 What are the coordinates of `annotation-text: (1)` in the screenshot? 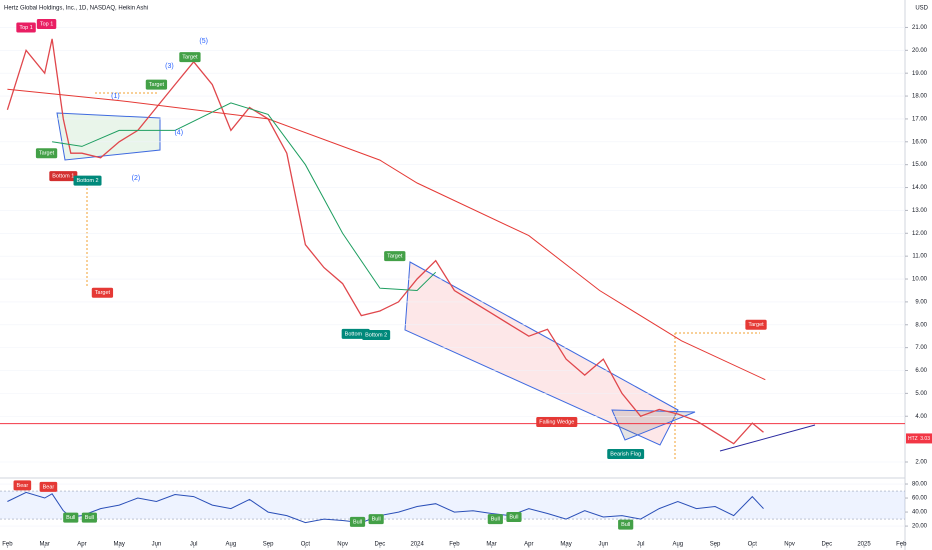 It's located at (115, 96).